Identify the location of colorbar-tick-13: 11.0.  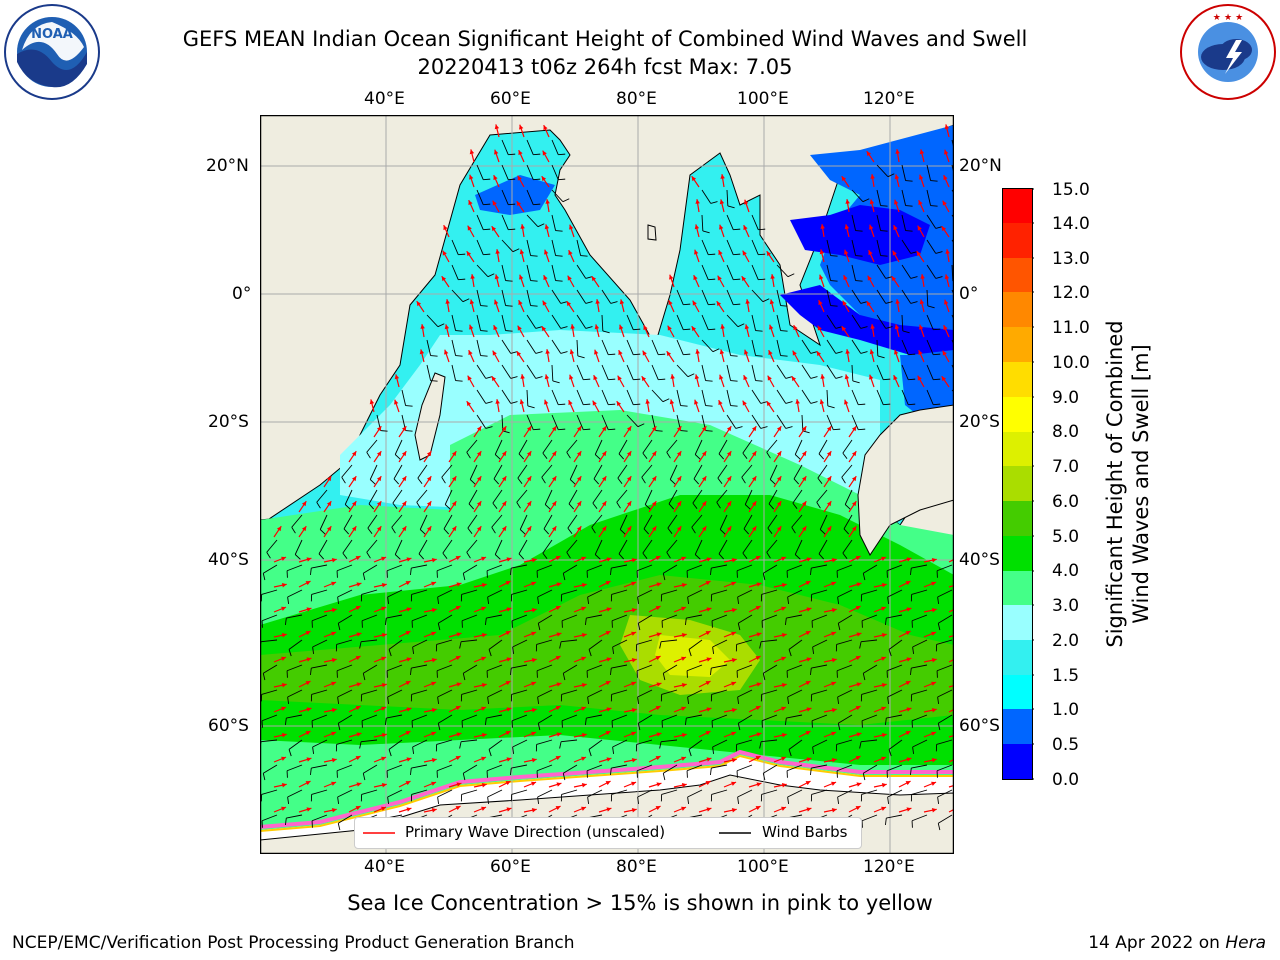
(1071, 328).